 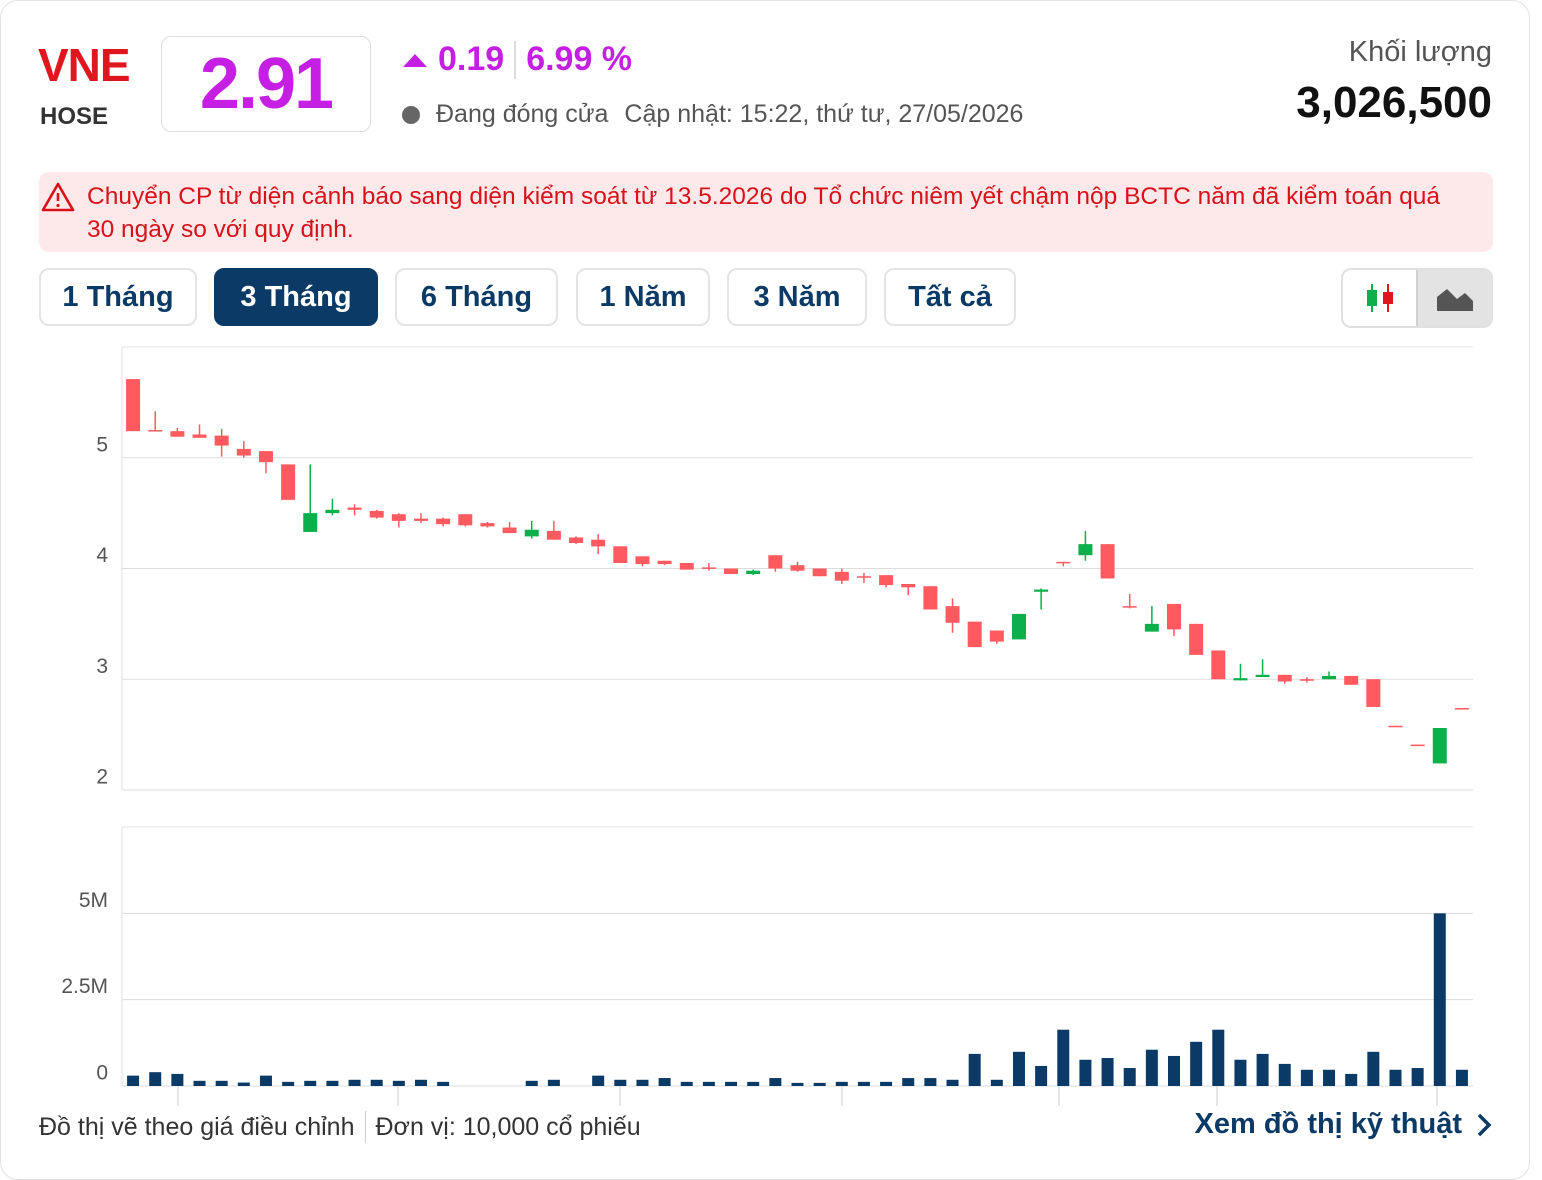 I want to click on status-dot, so click(x=411, y=114).